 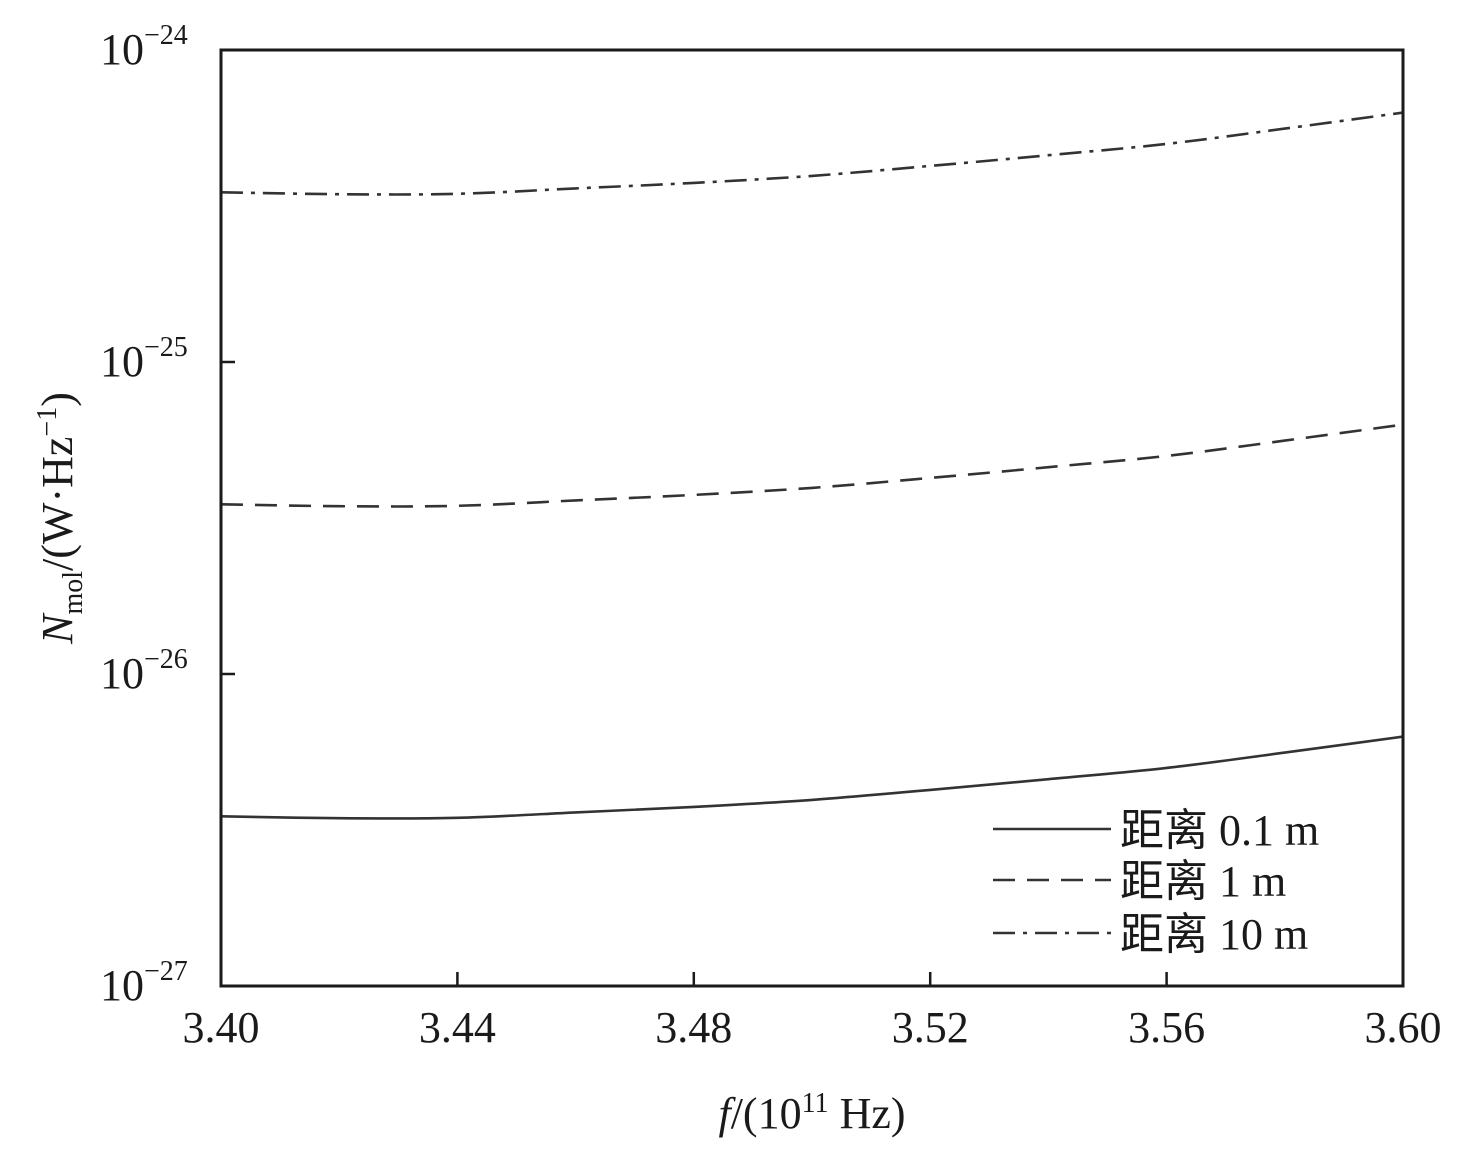 I want to click on x-tick-label-6: 3.60, so click(x=1403, y=1027).